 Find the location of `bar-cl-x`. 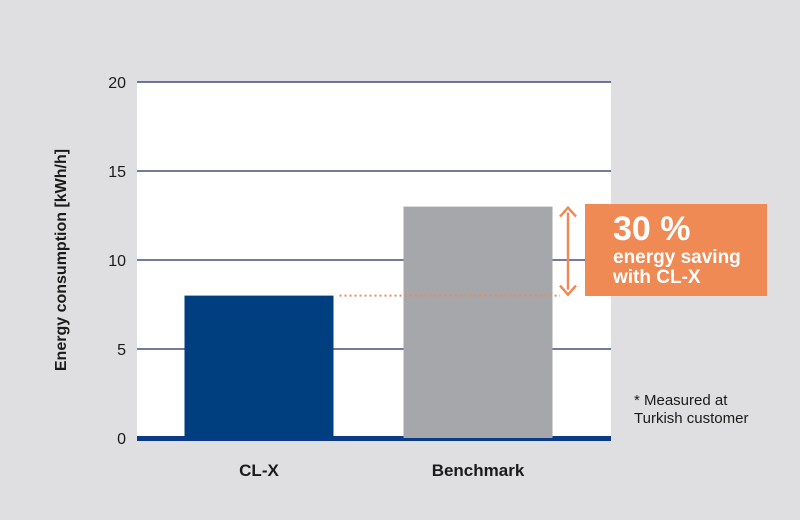

bar-cl-x is located at coordinates (259, 366).